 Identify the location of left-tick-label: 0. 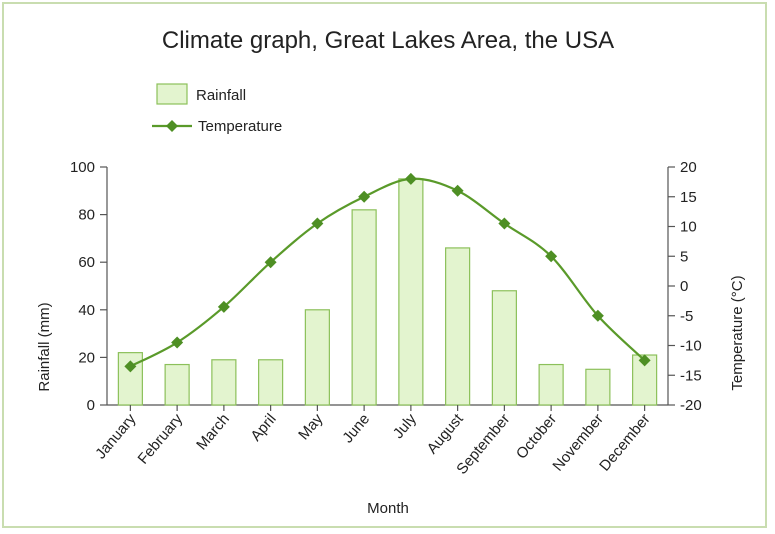
(91, 405).